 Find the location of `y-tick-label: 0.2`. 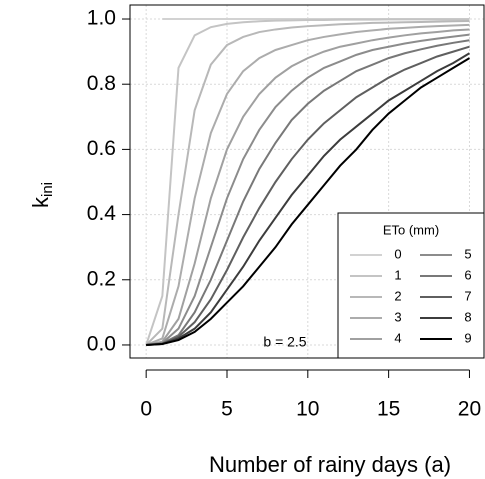

y-tick-label: 0.2 is located at coordinates (101, 278).